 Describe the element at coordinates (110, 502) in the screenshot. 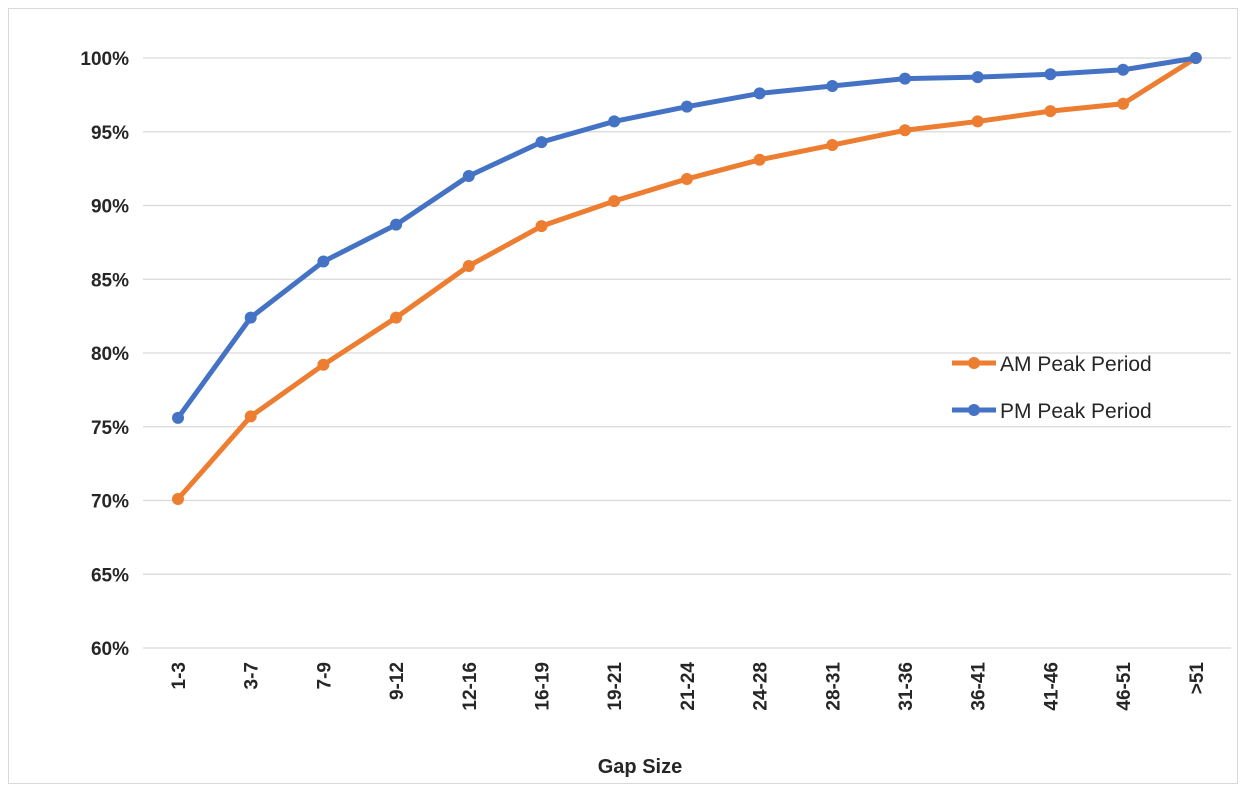

I see `y-tick-label: 70%` at that location.